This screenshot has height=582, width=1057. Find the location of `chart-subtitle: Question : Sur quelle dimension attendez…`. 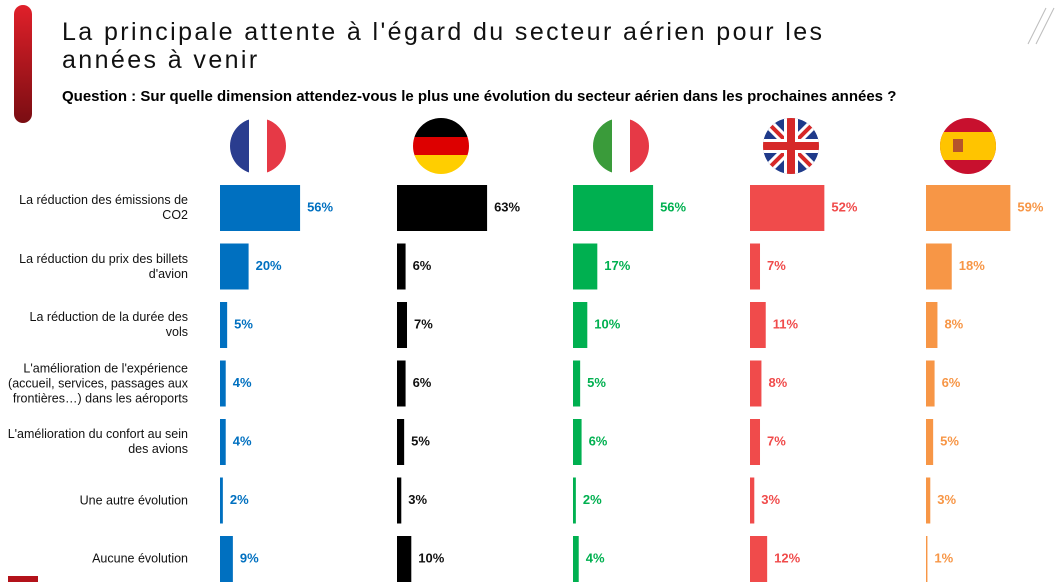

chart-subtitle: Question : Sur quelle dimension attendez… is located at coordinates (479, 96).